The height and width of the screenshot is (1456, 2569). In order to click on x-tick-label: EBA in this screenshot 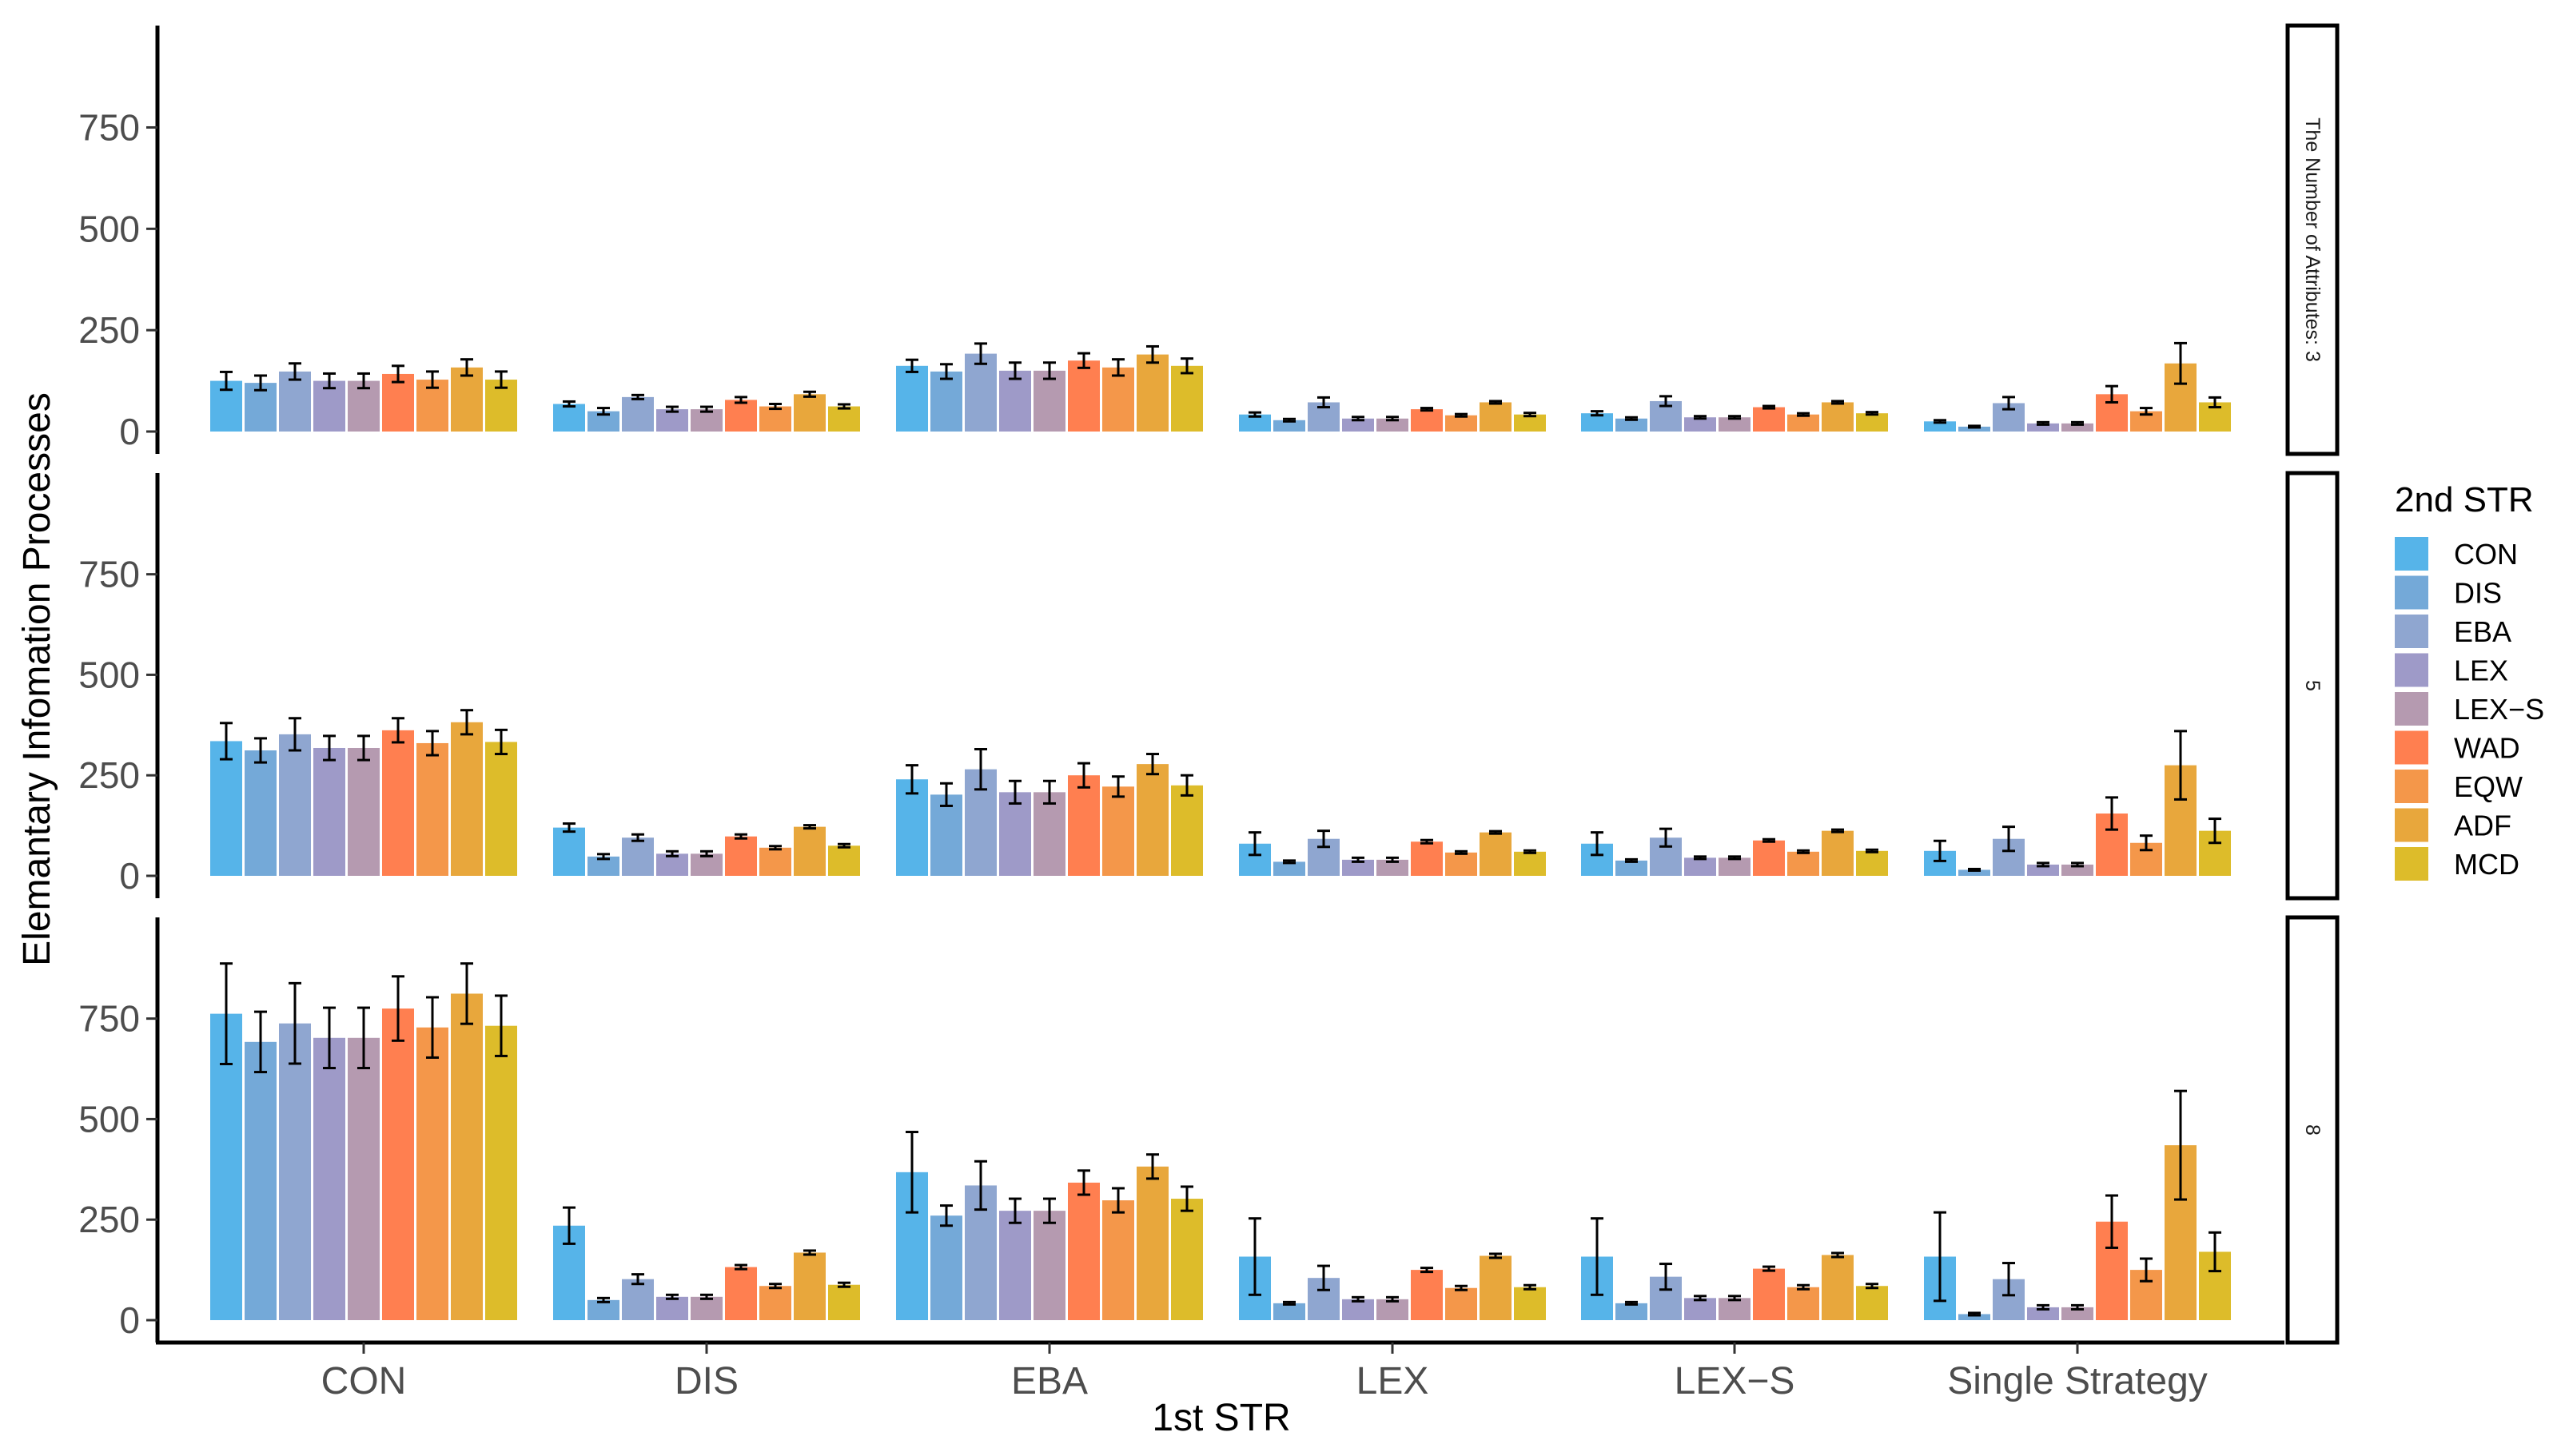, I will do `click(1049, 1381)`.